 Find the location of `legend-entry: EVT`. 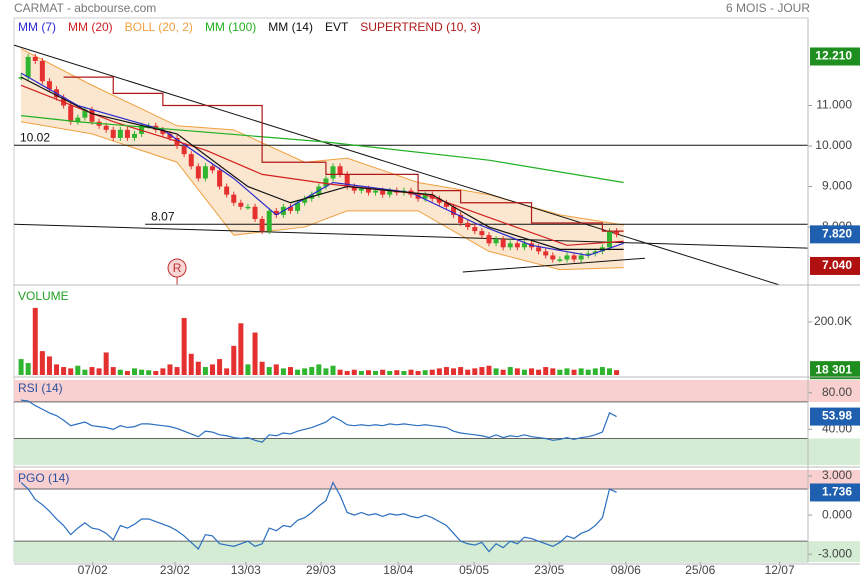

legend-entry: EVT is located at coordinates (337, 27).